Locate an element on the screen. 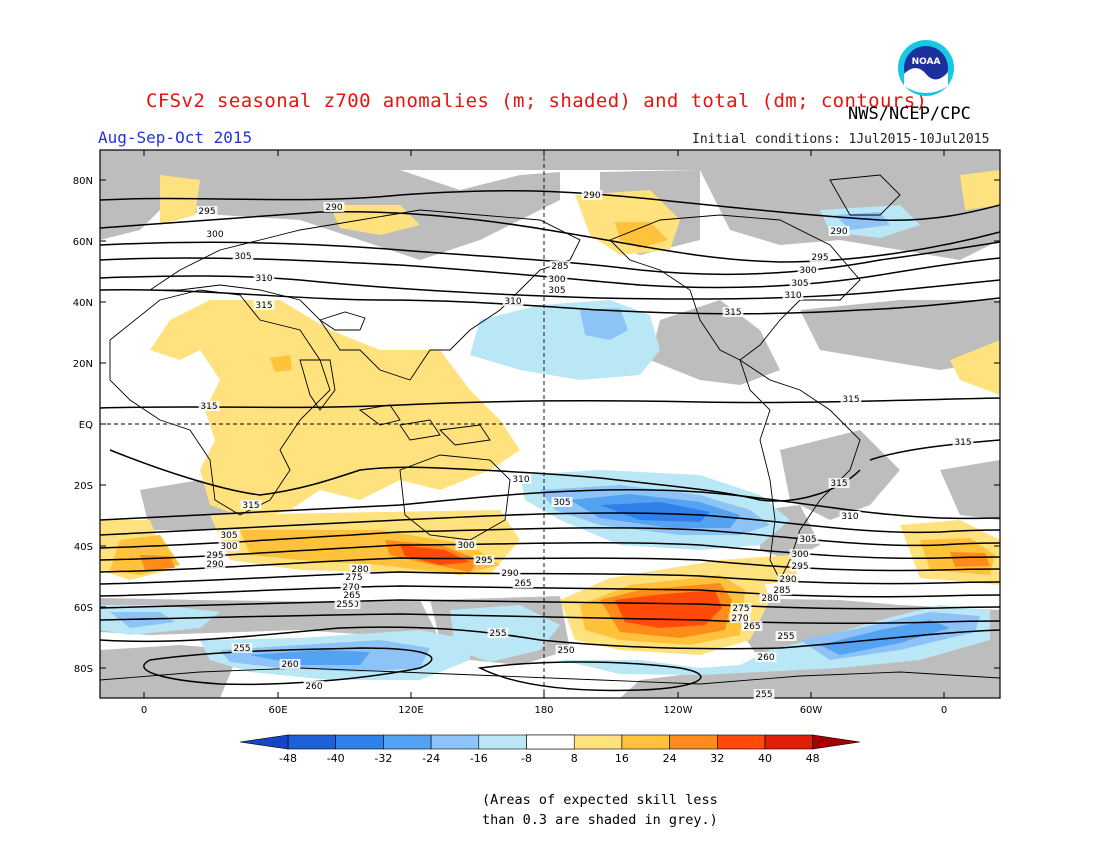  lat-label: 80N is located at coordinates (83, 181).